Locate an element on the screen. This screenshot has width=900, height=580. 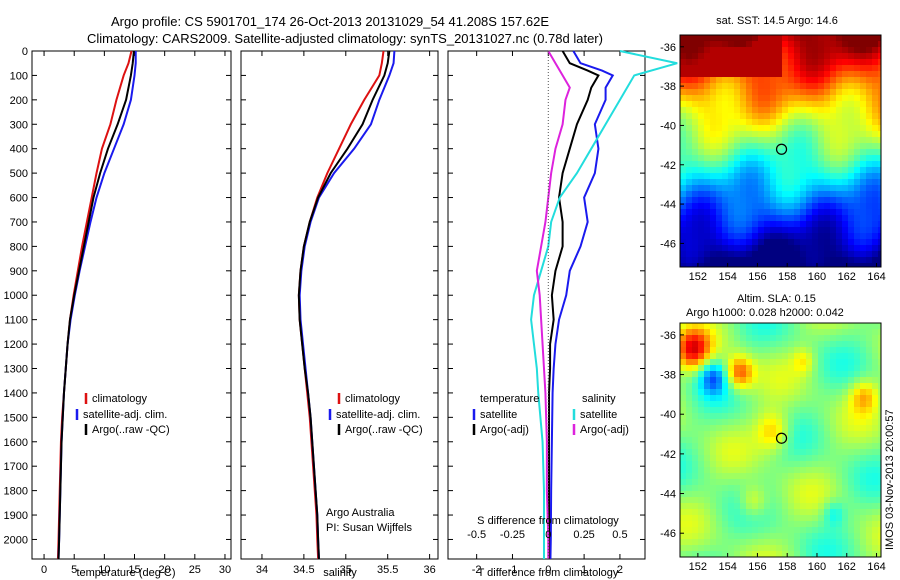
x-tick-label: 0 is located at coordinates (548, 570).